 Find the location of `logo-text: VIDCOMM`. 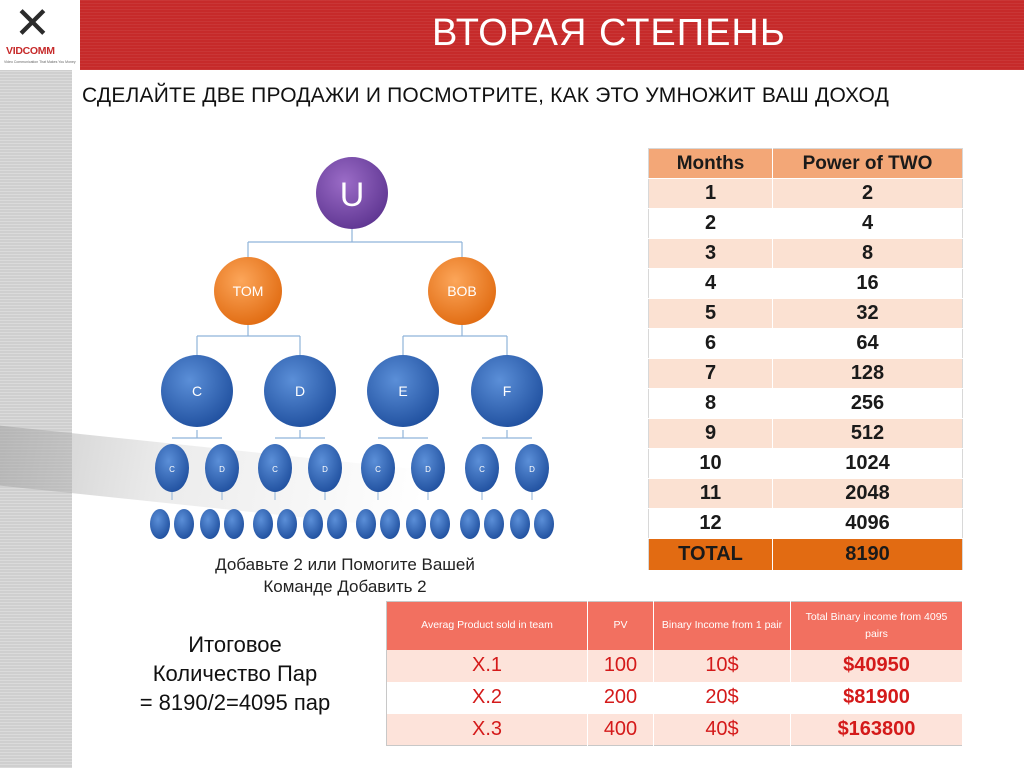

logo-text: VIDCOMM is located at coordinates (30, 51).